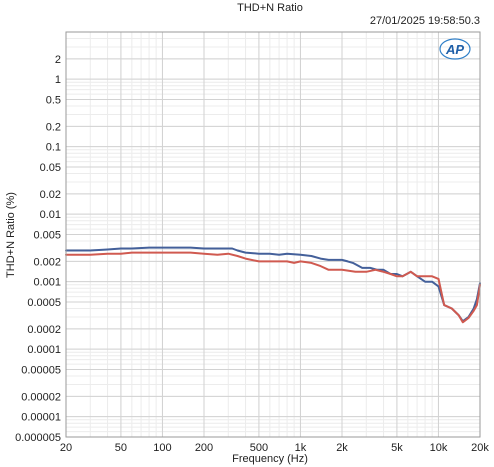 The width and height of the screenshot is (494, 467). I want to click on x-tick-label: 1k, so click(301, 448).